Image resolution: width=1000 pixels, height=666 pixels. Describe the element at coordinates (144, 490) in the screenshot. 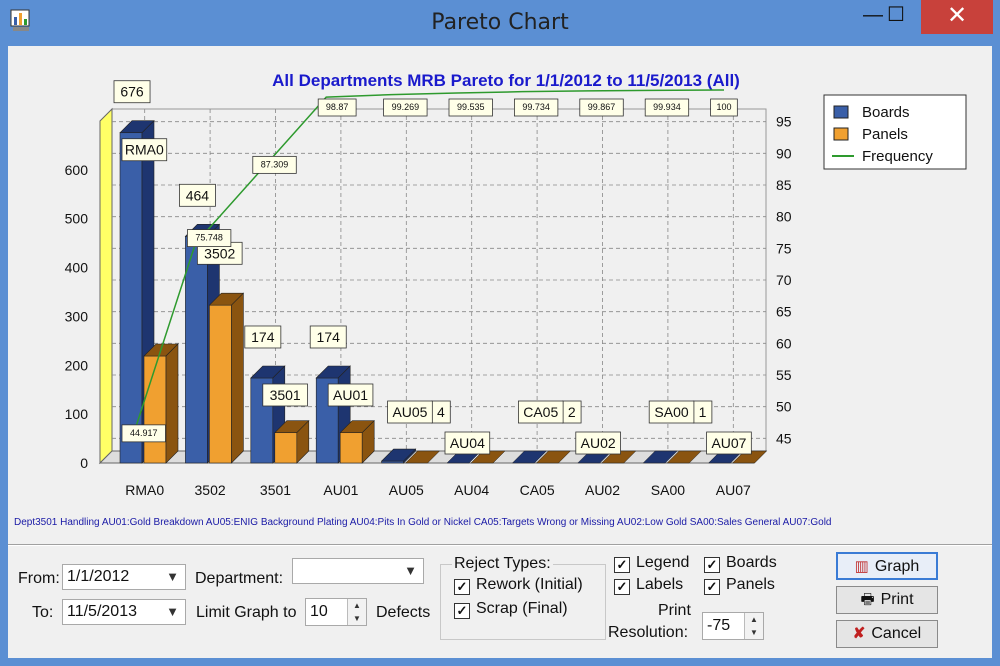

I see `x-tick-label: RMA0` at that location.